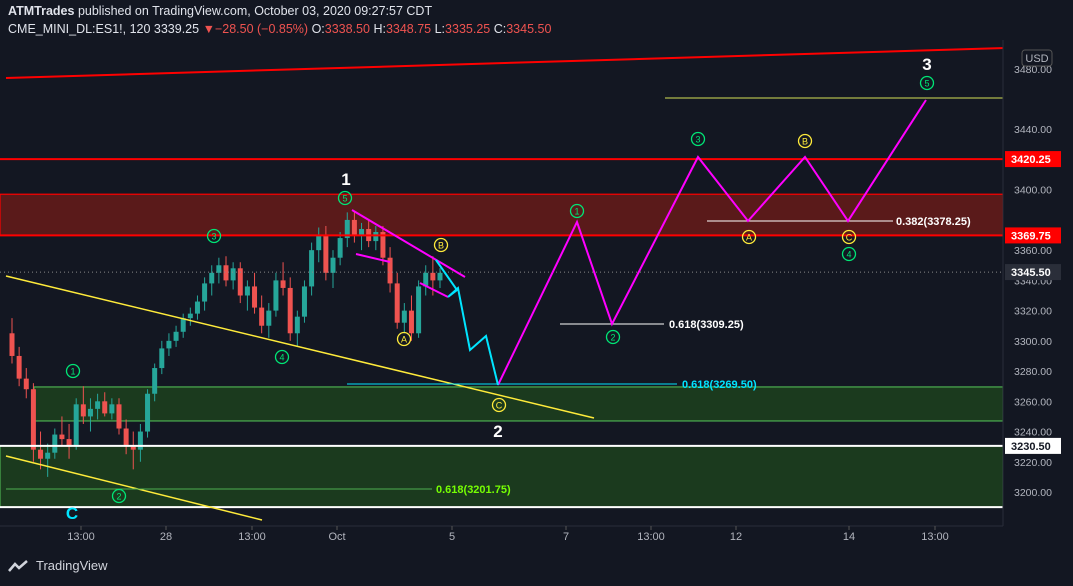 This screenshot has height=586, width=1073. I want to click on publisher-name: ATMTrades, so click(41, 11).